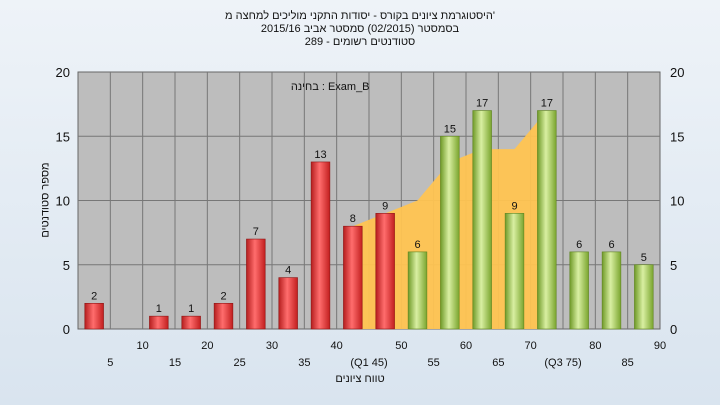 The width and height of the screenshot is (720, 405). Describe the element at coordinates (337, 346) in the screenshot. I see `x-tick-label: 40` at that location.